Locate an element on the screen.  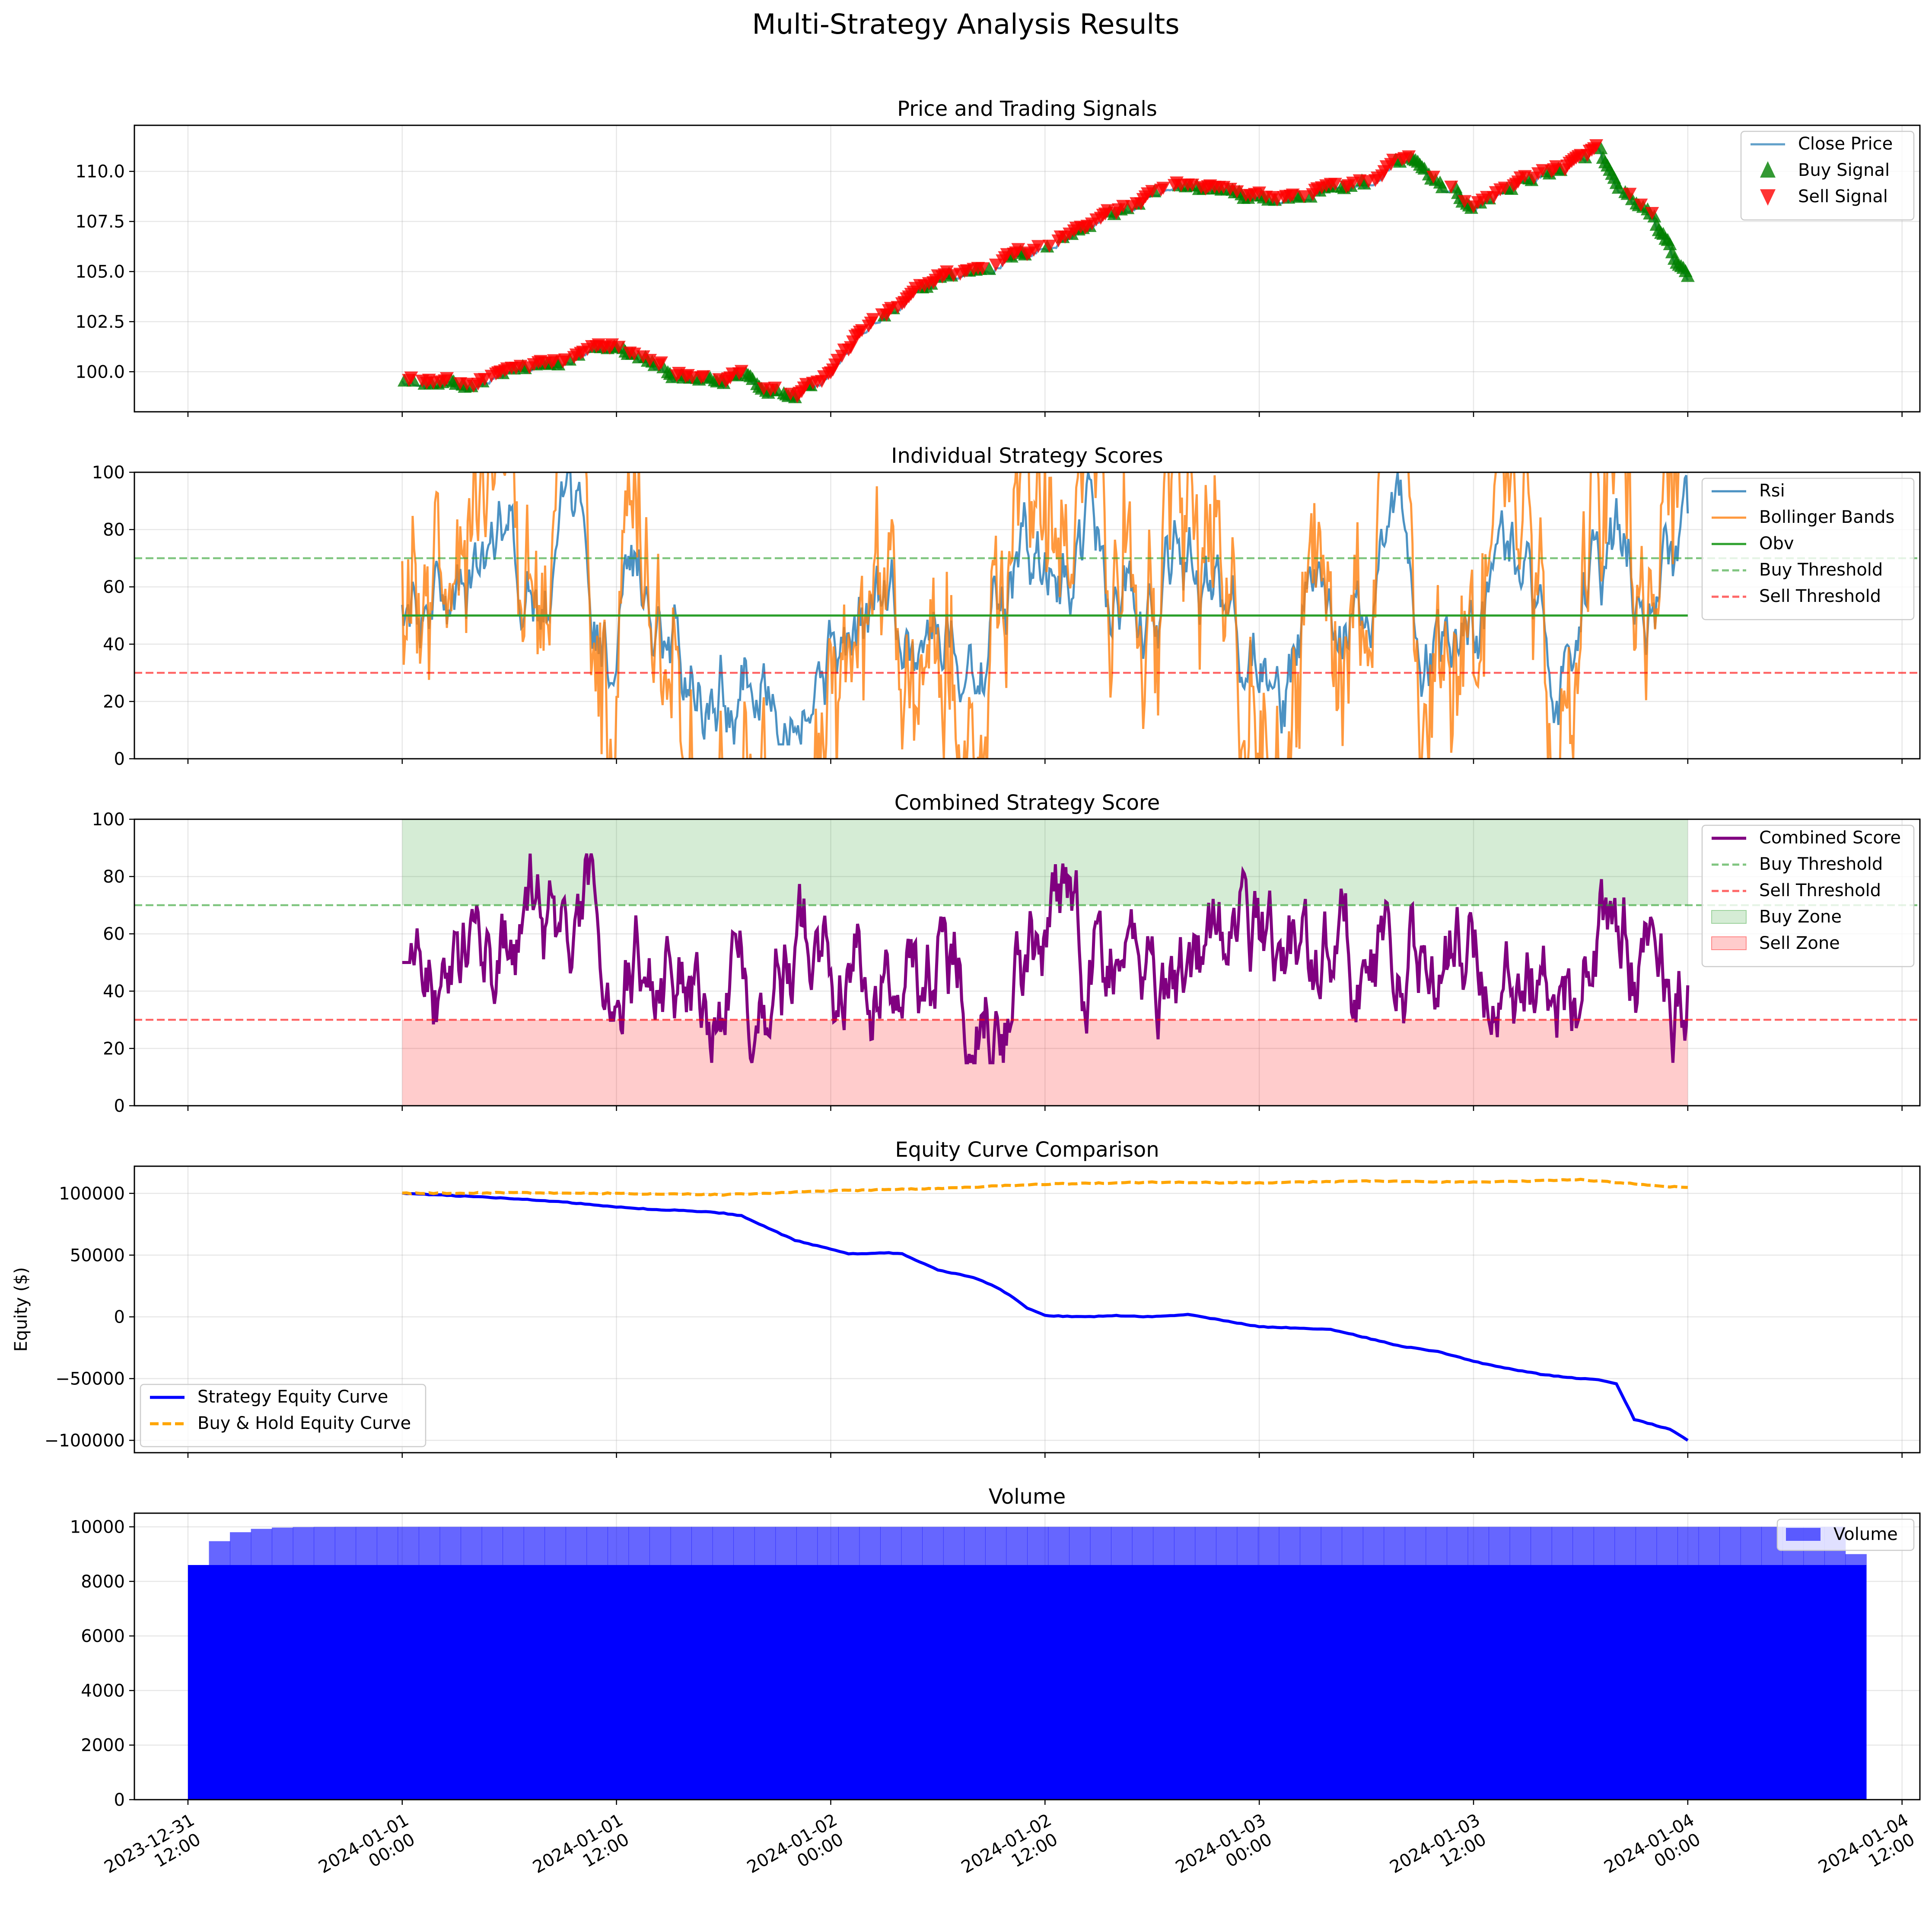
y-tick-label: 80 is located at coordinates (114, 877).